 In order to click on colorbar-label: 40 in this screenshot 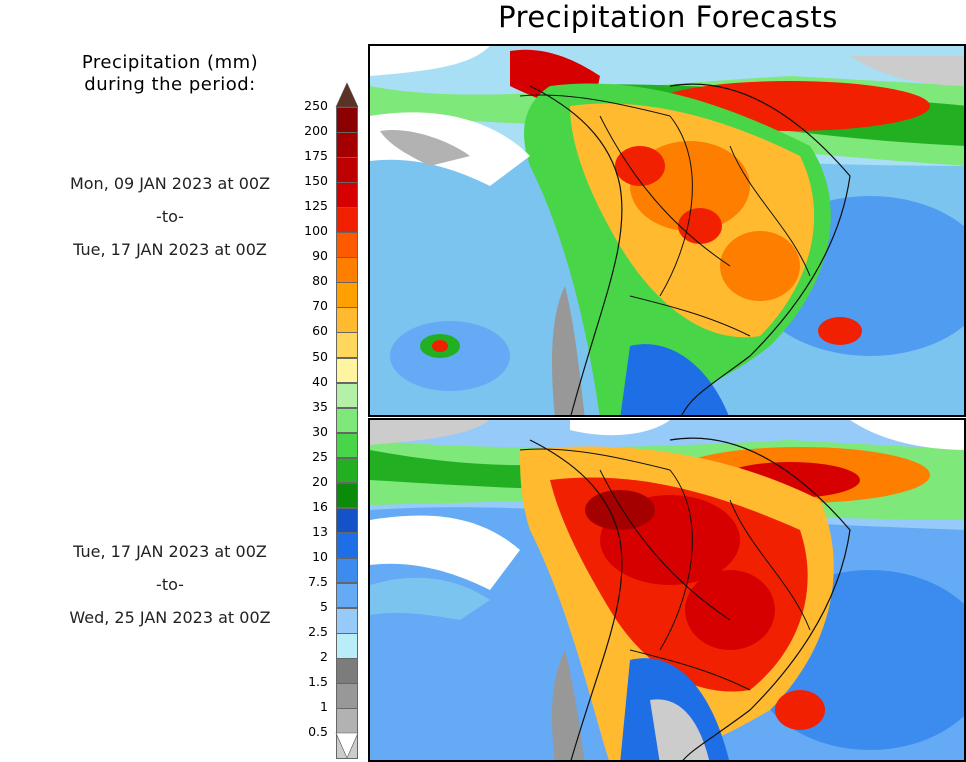, I will do `click(320, 381)`.